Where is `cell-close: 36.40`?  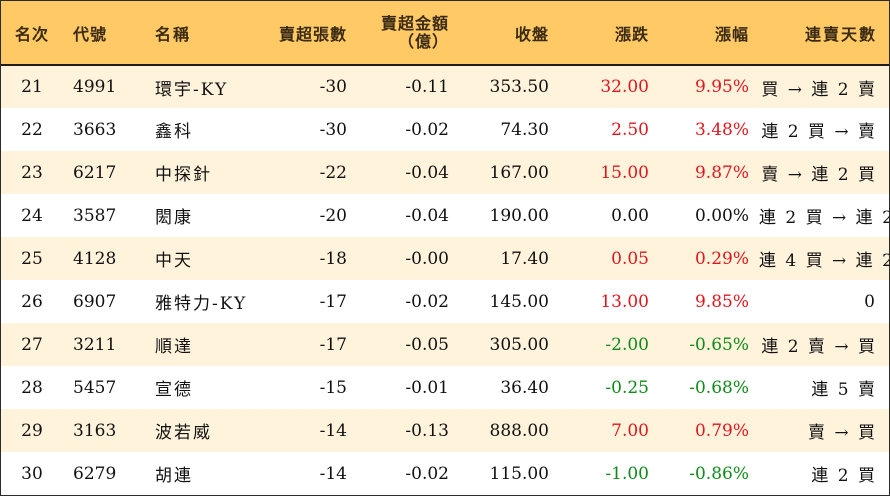
cell-close: 36.40 is located at coordinates (524, 387).